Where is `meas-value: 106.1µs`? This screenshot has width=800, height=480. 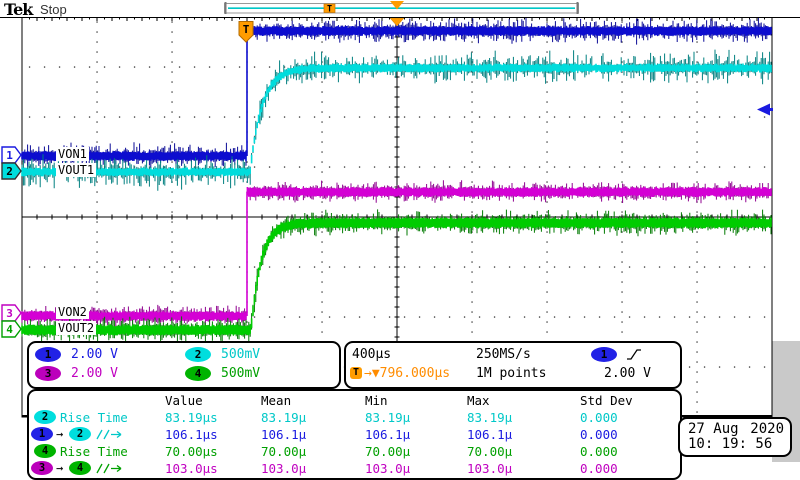
meas-value: 106.1µs is located at coordinates (191, 434).